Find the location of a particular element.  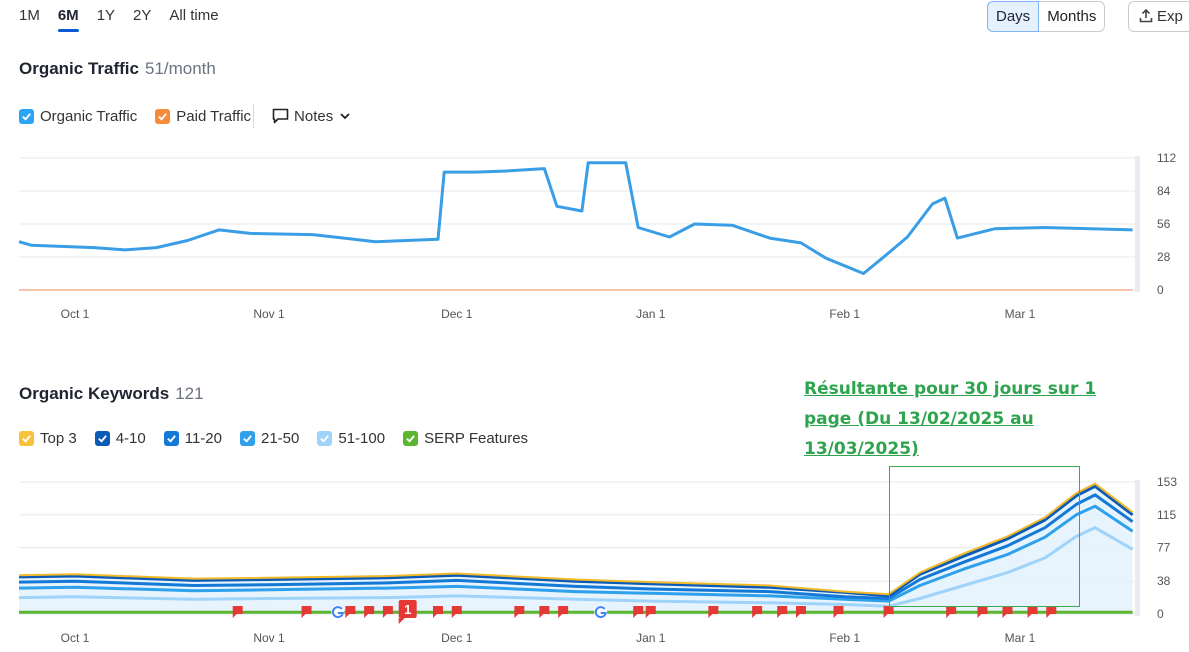

update-badge-icon: 1 is located at coordinates (407, 612).